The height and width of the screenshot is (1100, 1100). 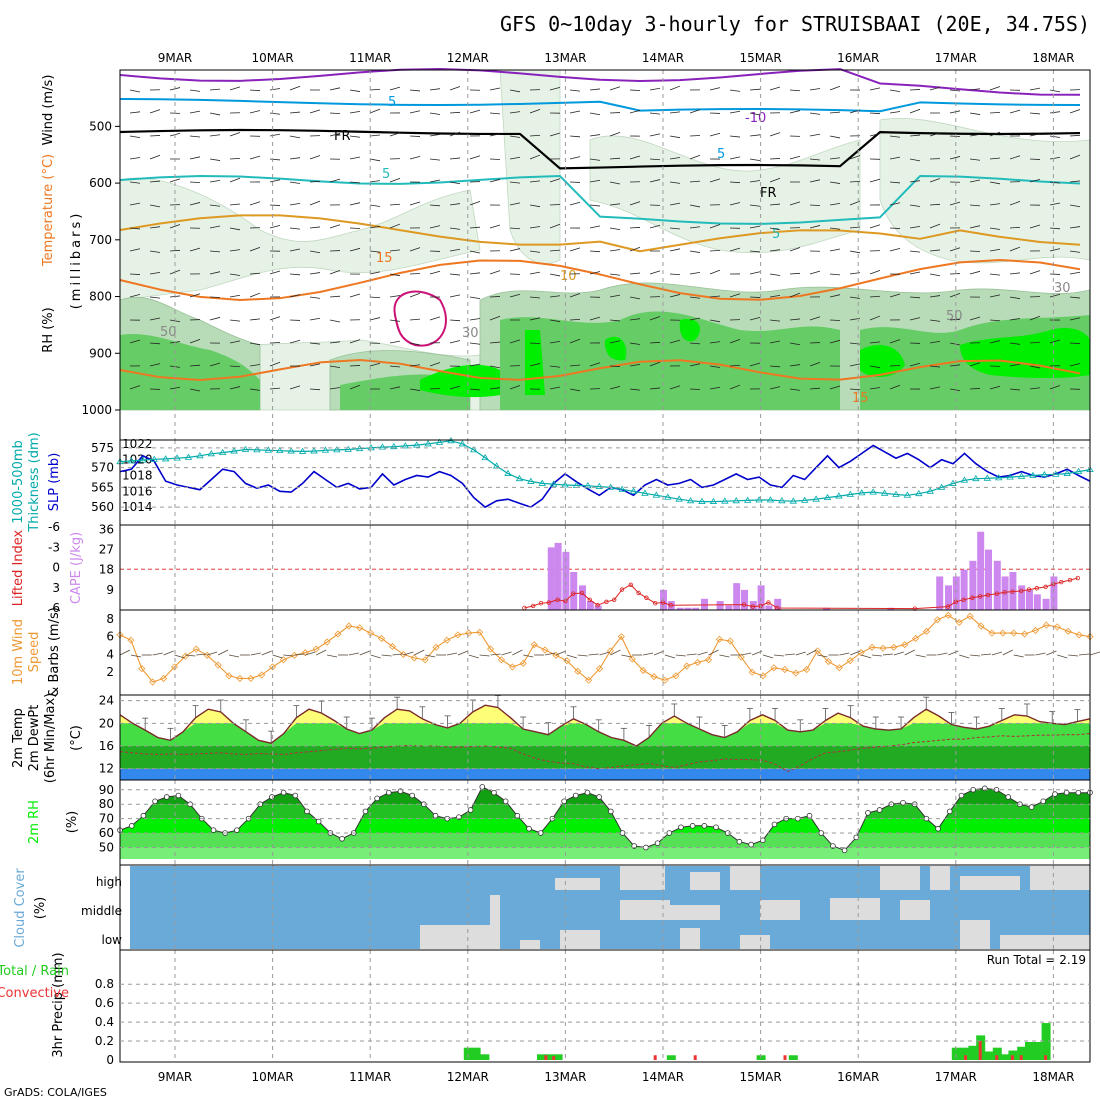 What do you see at coordinates (663, 58) in the screenshot?
I see `date-label-top-5: 14MAR` at bounding box center [663, 58].